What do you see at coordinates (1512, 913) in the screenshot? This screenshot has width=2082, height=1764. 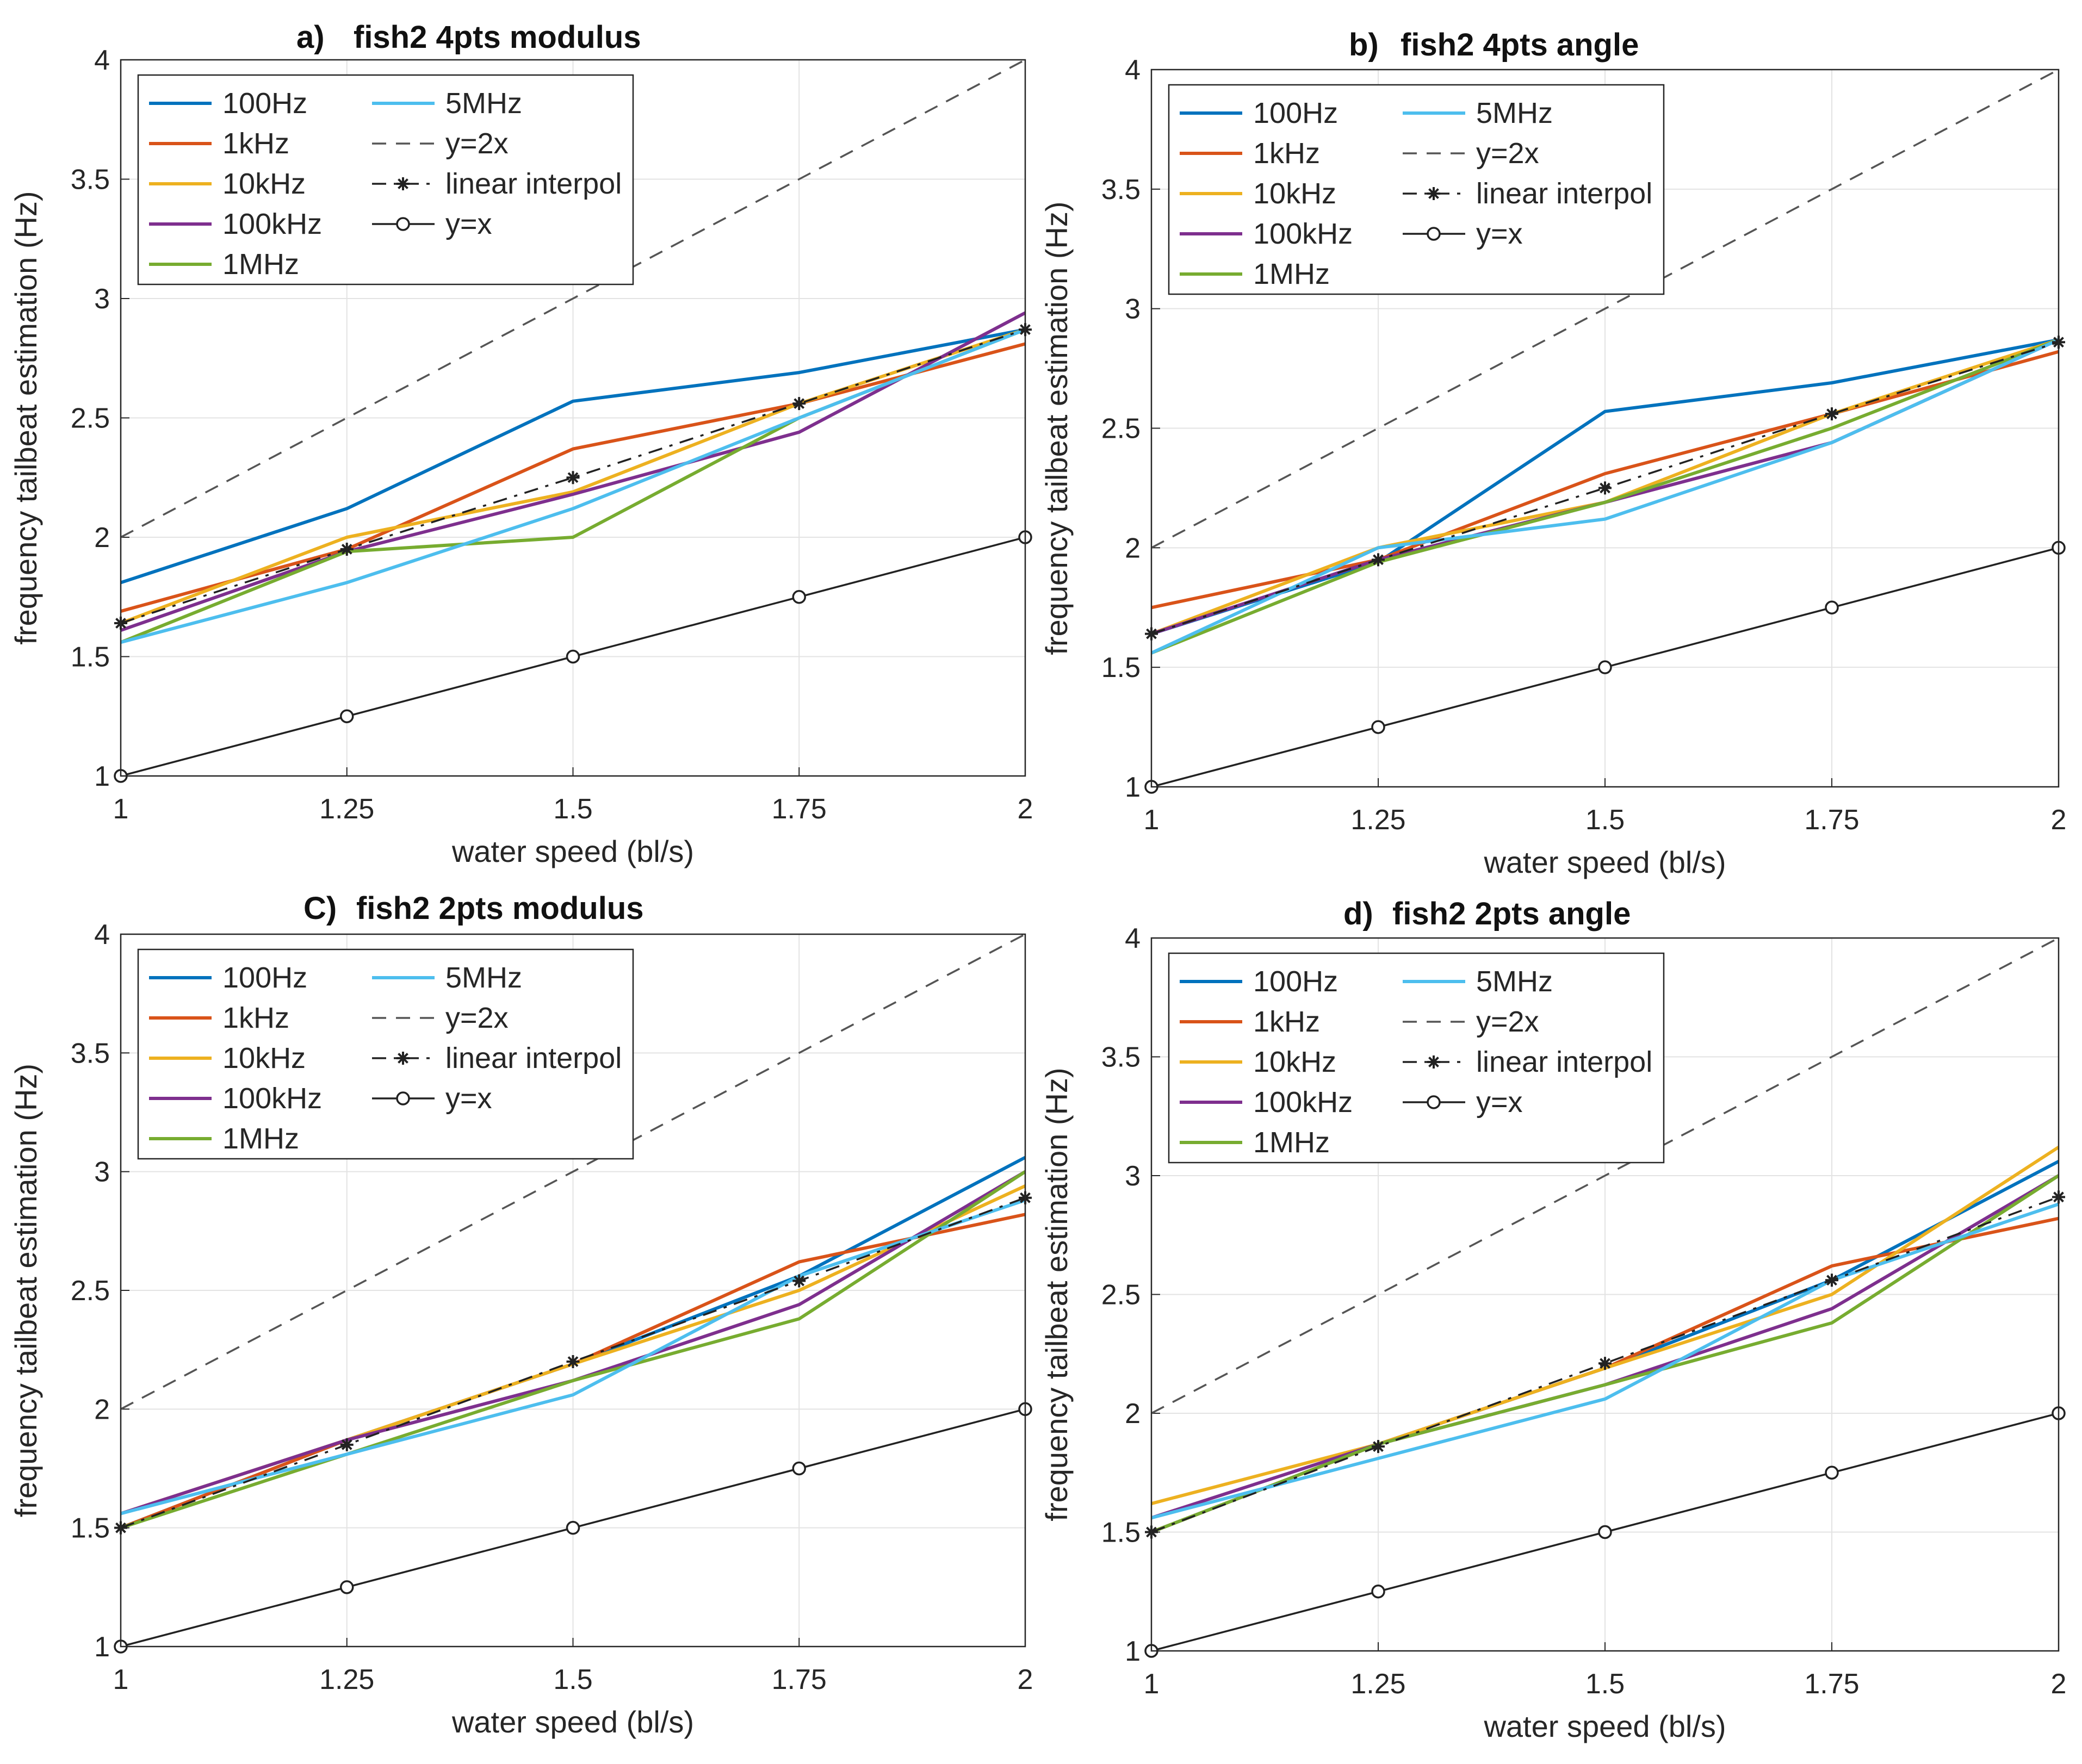 I see `chart-title: fish2 2pts angle` at bounding box center [1512, 913].